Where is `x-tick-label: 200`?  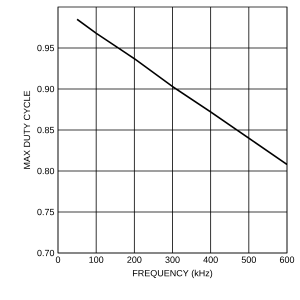
x-tick-label: 200 is located at coordinates (134, 259).